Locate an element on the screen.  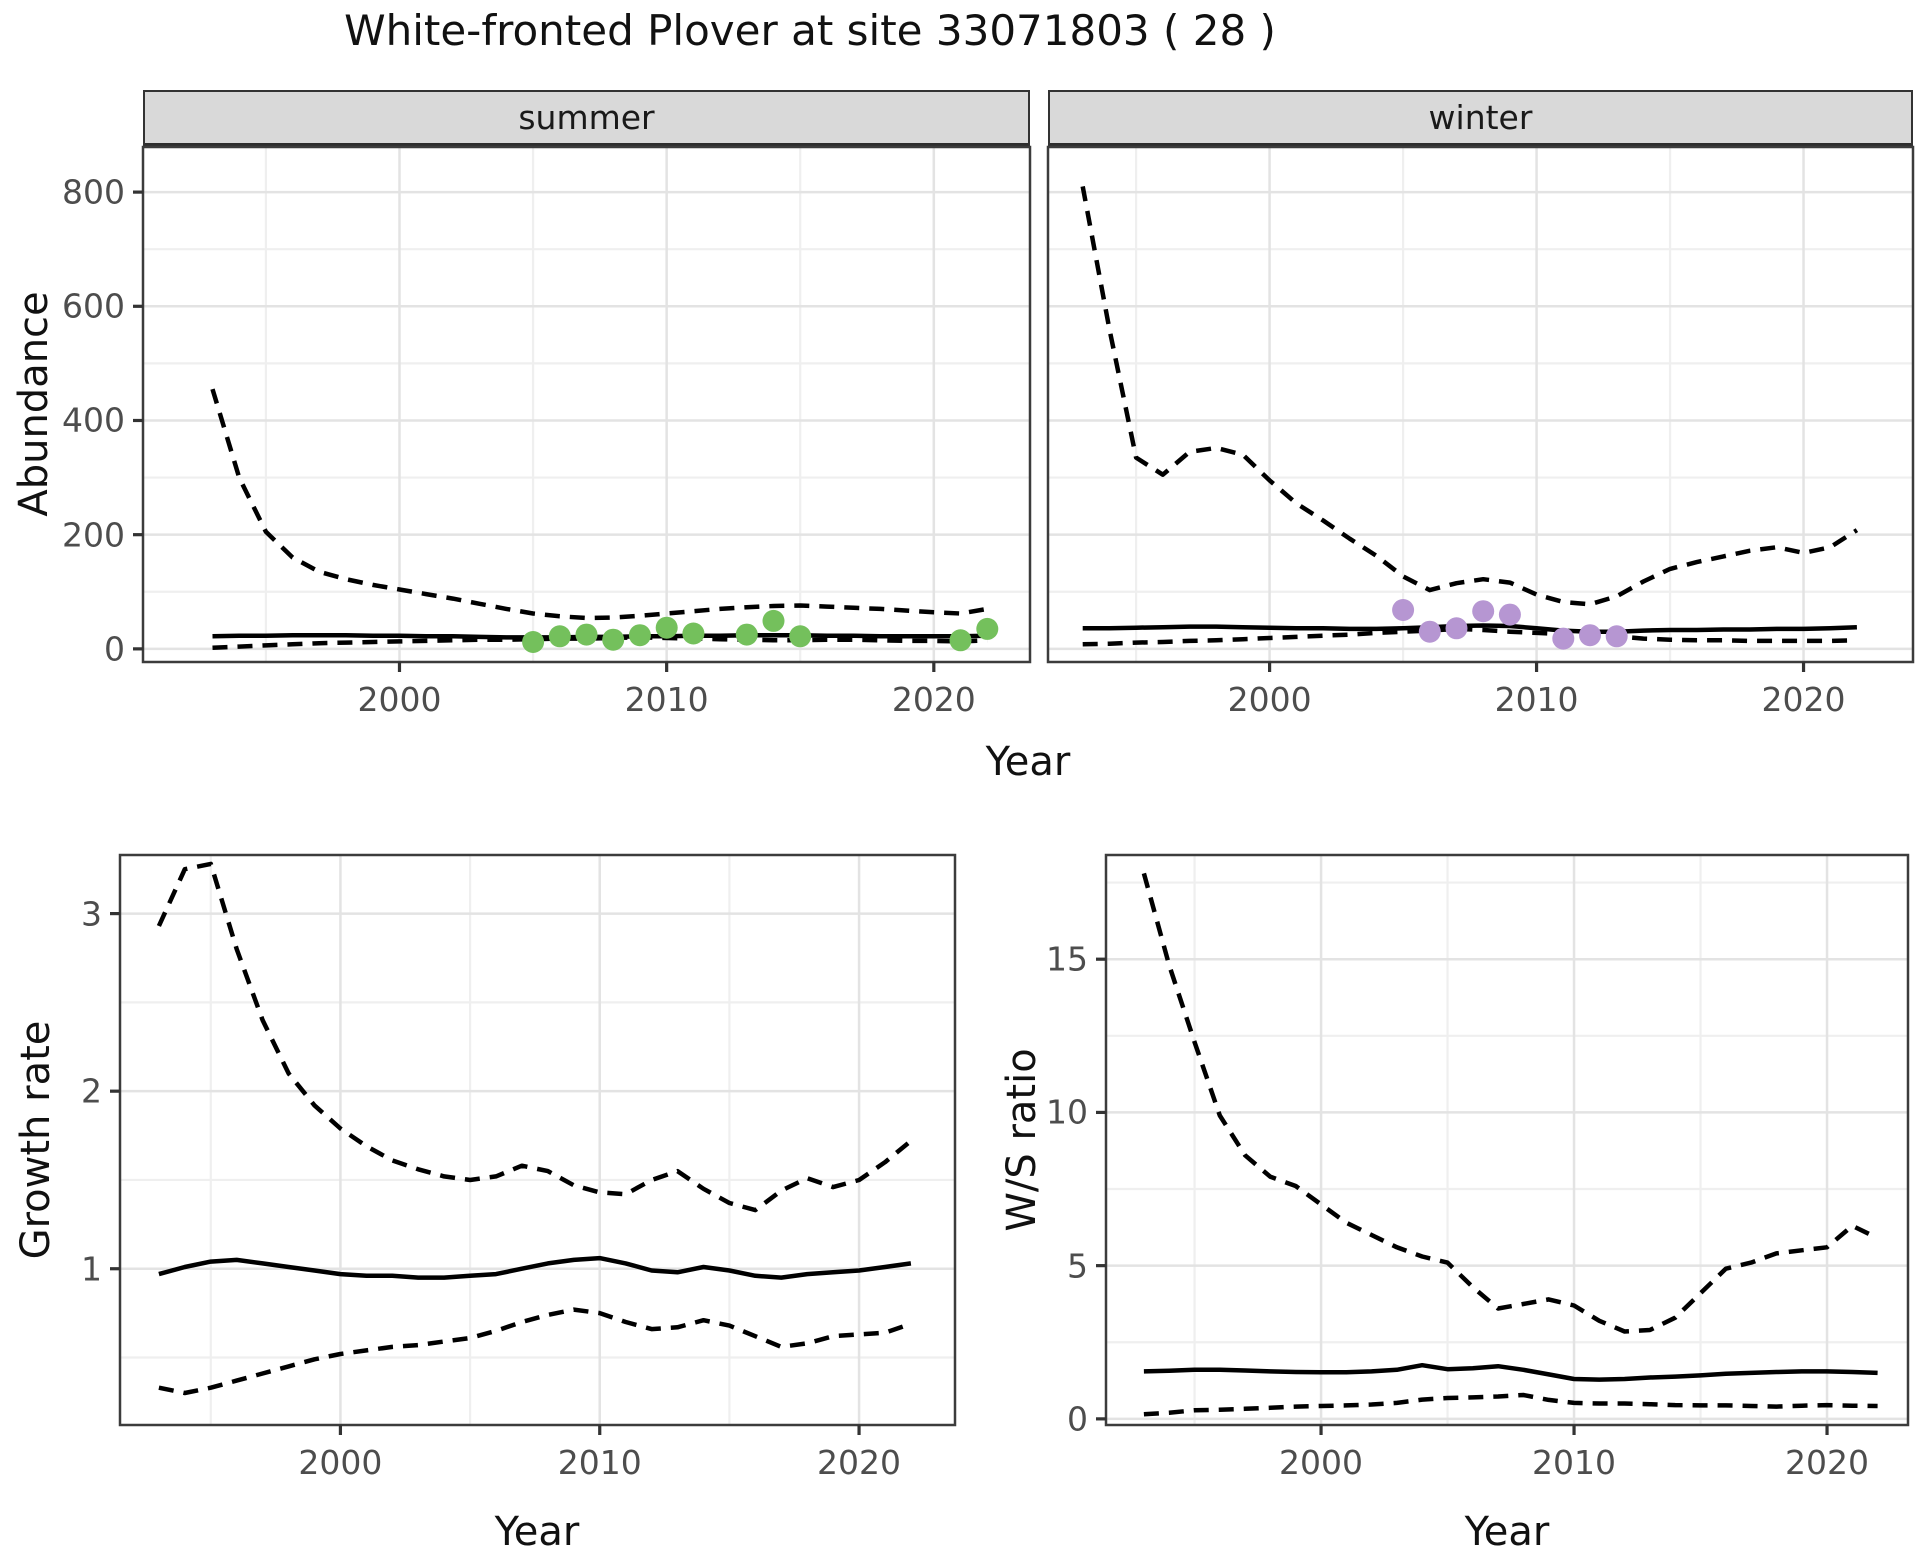
x-tick-label-summer-2020: 2020 is located at coordinates (933, 699).